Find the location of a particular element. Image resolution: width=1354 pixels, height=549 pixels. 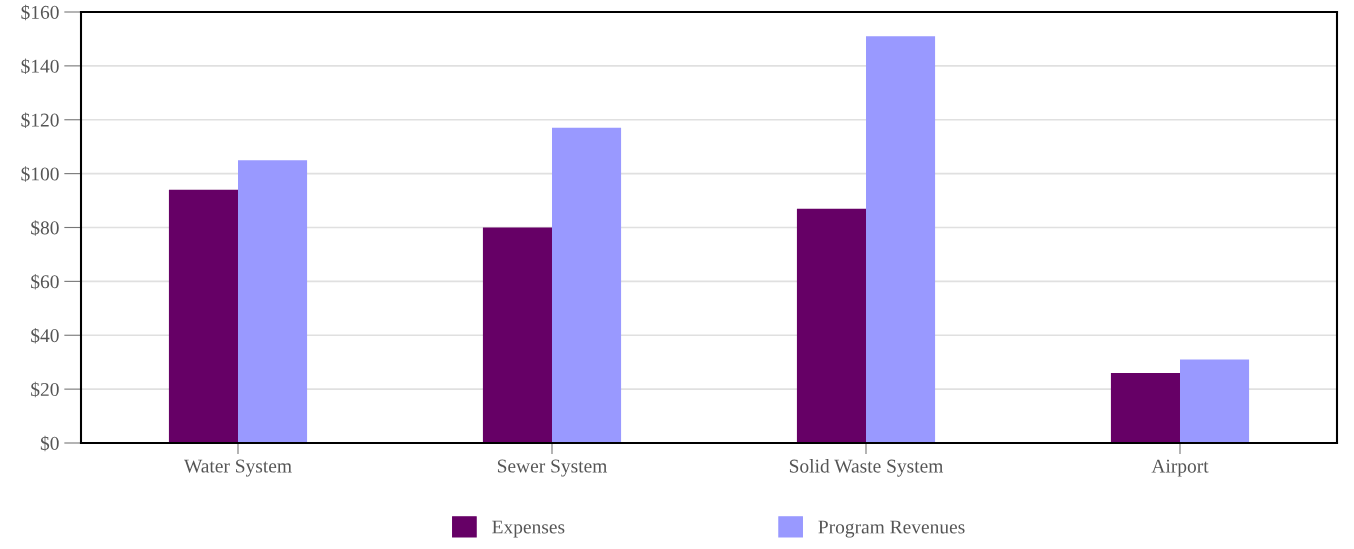

y-tick-label: $20 is located at coordinates (45, 389).